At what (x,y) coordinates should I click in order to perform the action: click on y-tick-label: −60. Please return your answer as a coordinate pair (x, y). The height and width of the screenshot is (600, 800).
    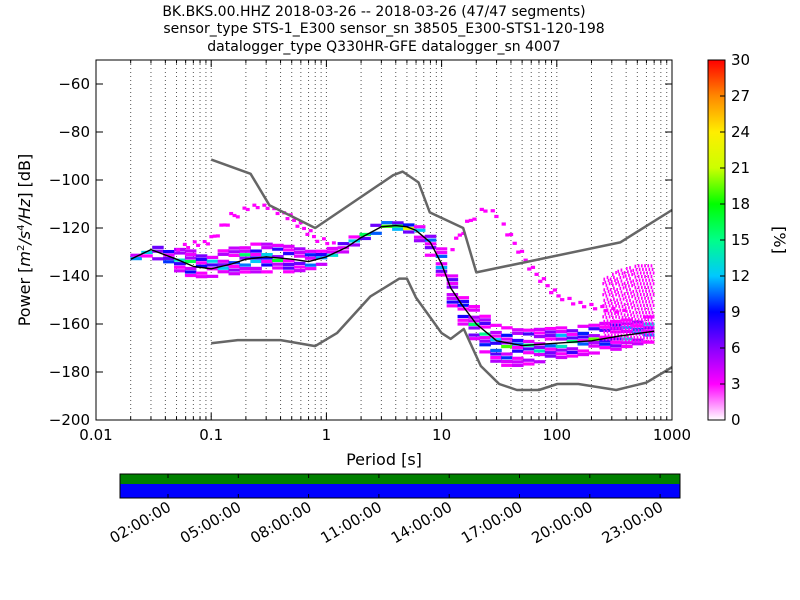
    Looking at the image, I should click on (74, 84).